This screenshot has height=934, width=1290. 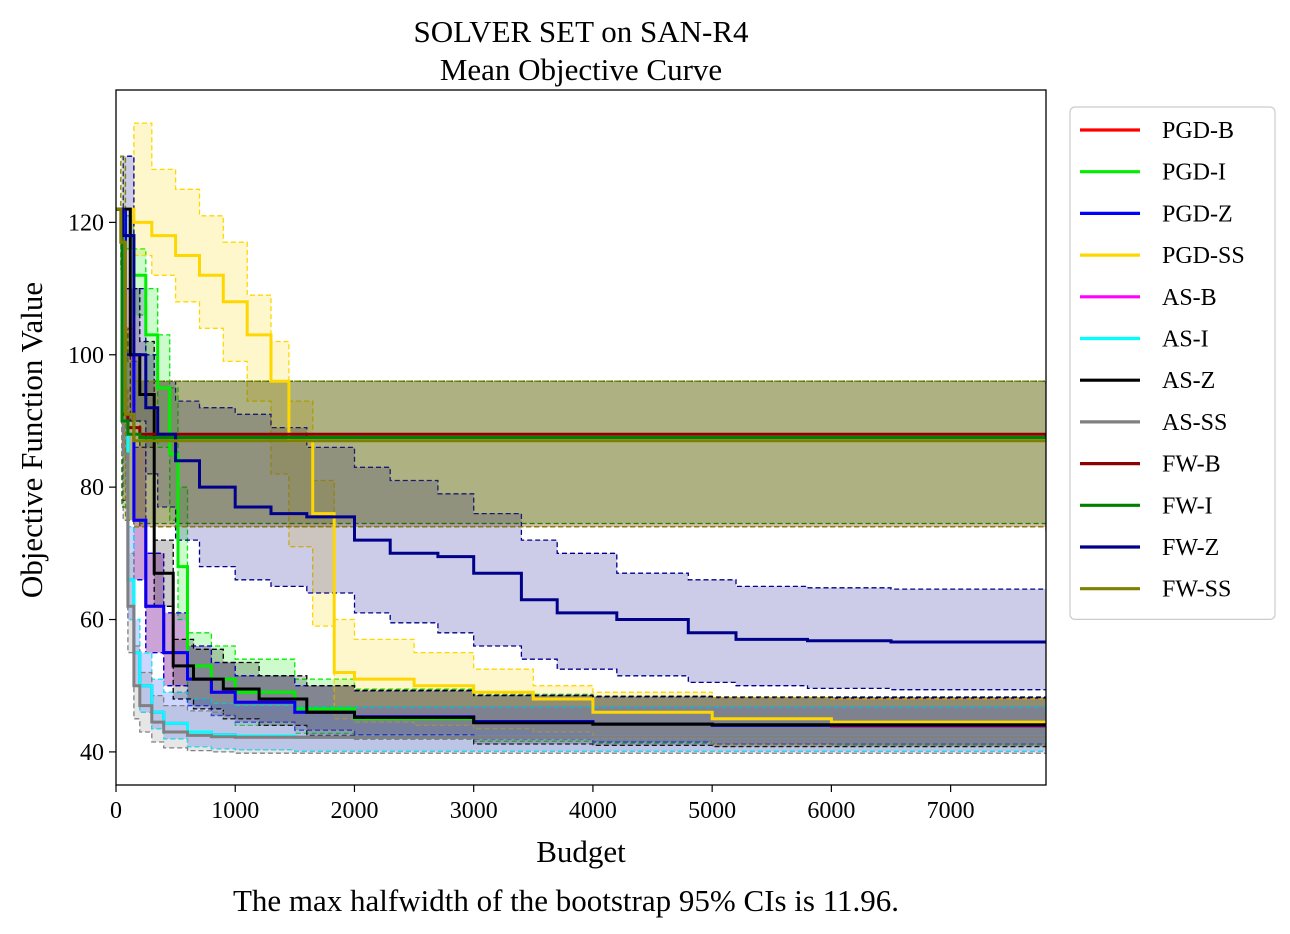 I want to click on legend-label-pgd-b: PGD-B, so click(x=1198, y=131).